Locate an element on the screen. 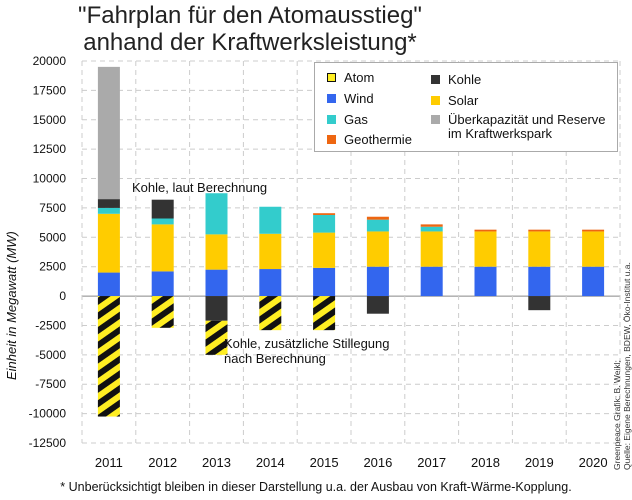 The width and height of the screenshot is (632, 500). wind-swatch is located at coordinates (331, 98).